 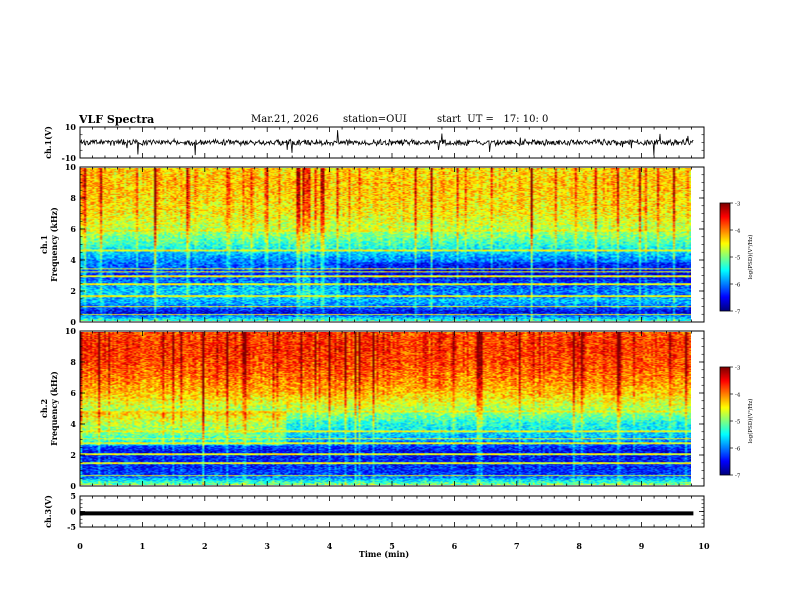 I want to click on ch2-colorbar, so click(x=725, y=421).